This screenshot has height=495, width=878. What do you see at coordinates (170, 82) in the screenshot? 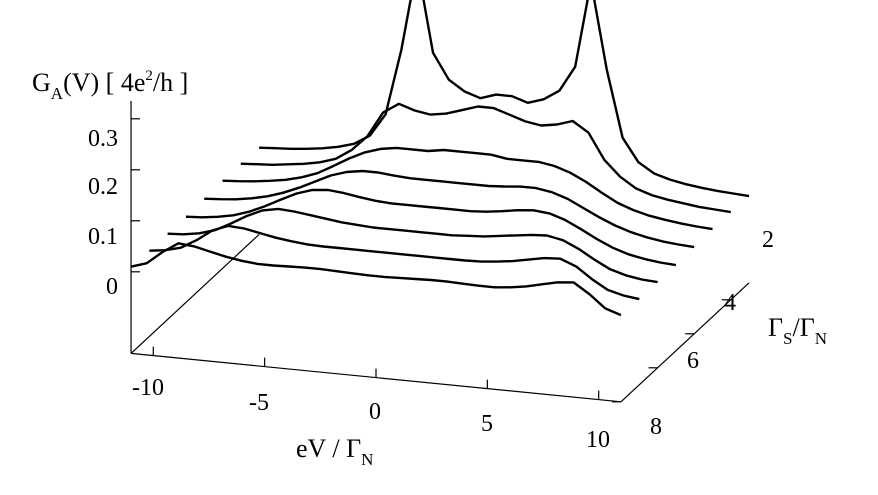
I see `z-axis-title-after-sup: /h ]` at bounding box center [170, 82].